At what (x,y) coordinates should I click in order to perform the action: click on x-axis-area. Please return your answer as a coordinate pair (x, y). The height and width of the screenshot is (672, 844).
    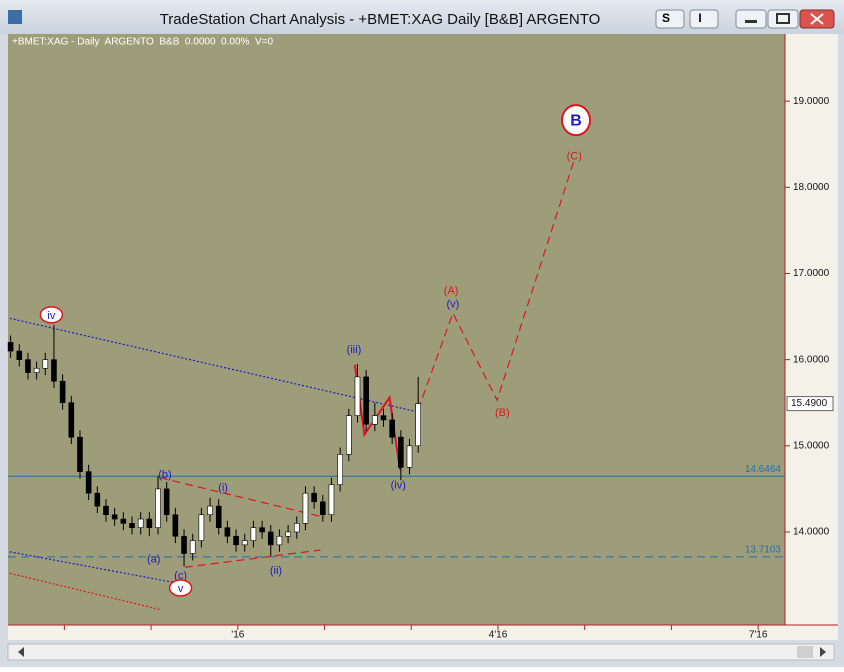
    Looking at the image, I should click on (423, 632).